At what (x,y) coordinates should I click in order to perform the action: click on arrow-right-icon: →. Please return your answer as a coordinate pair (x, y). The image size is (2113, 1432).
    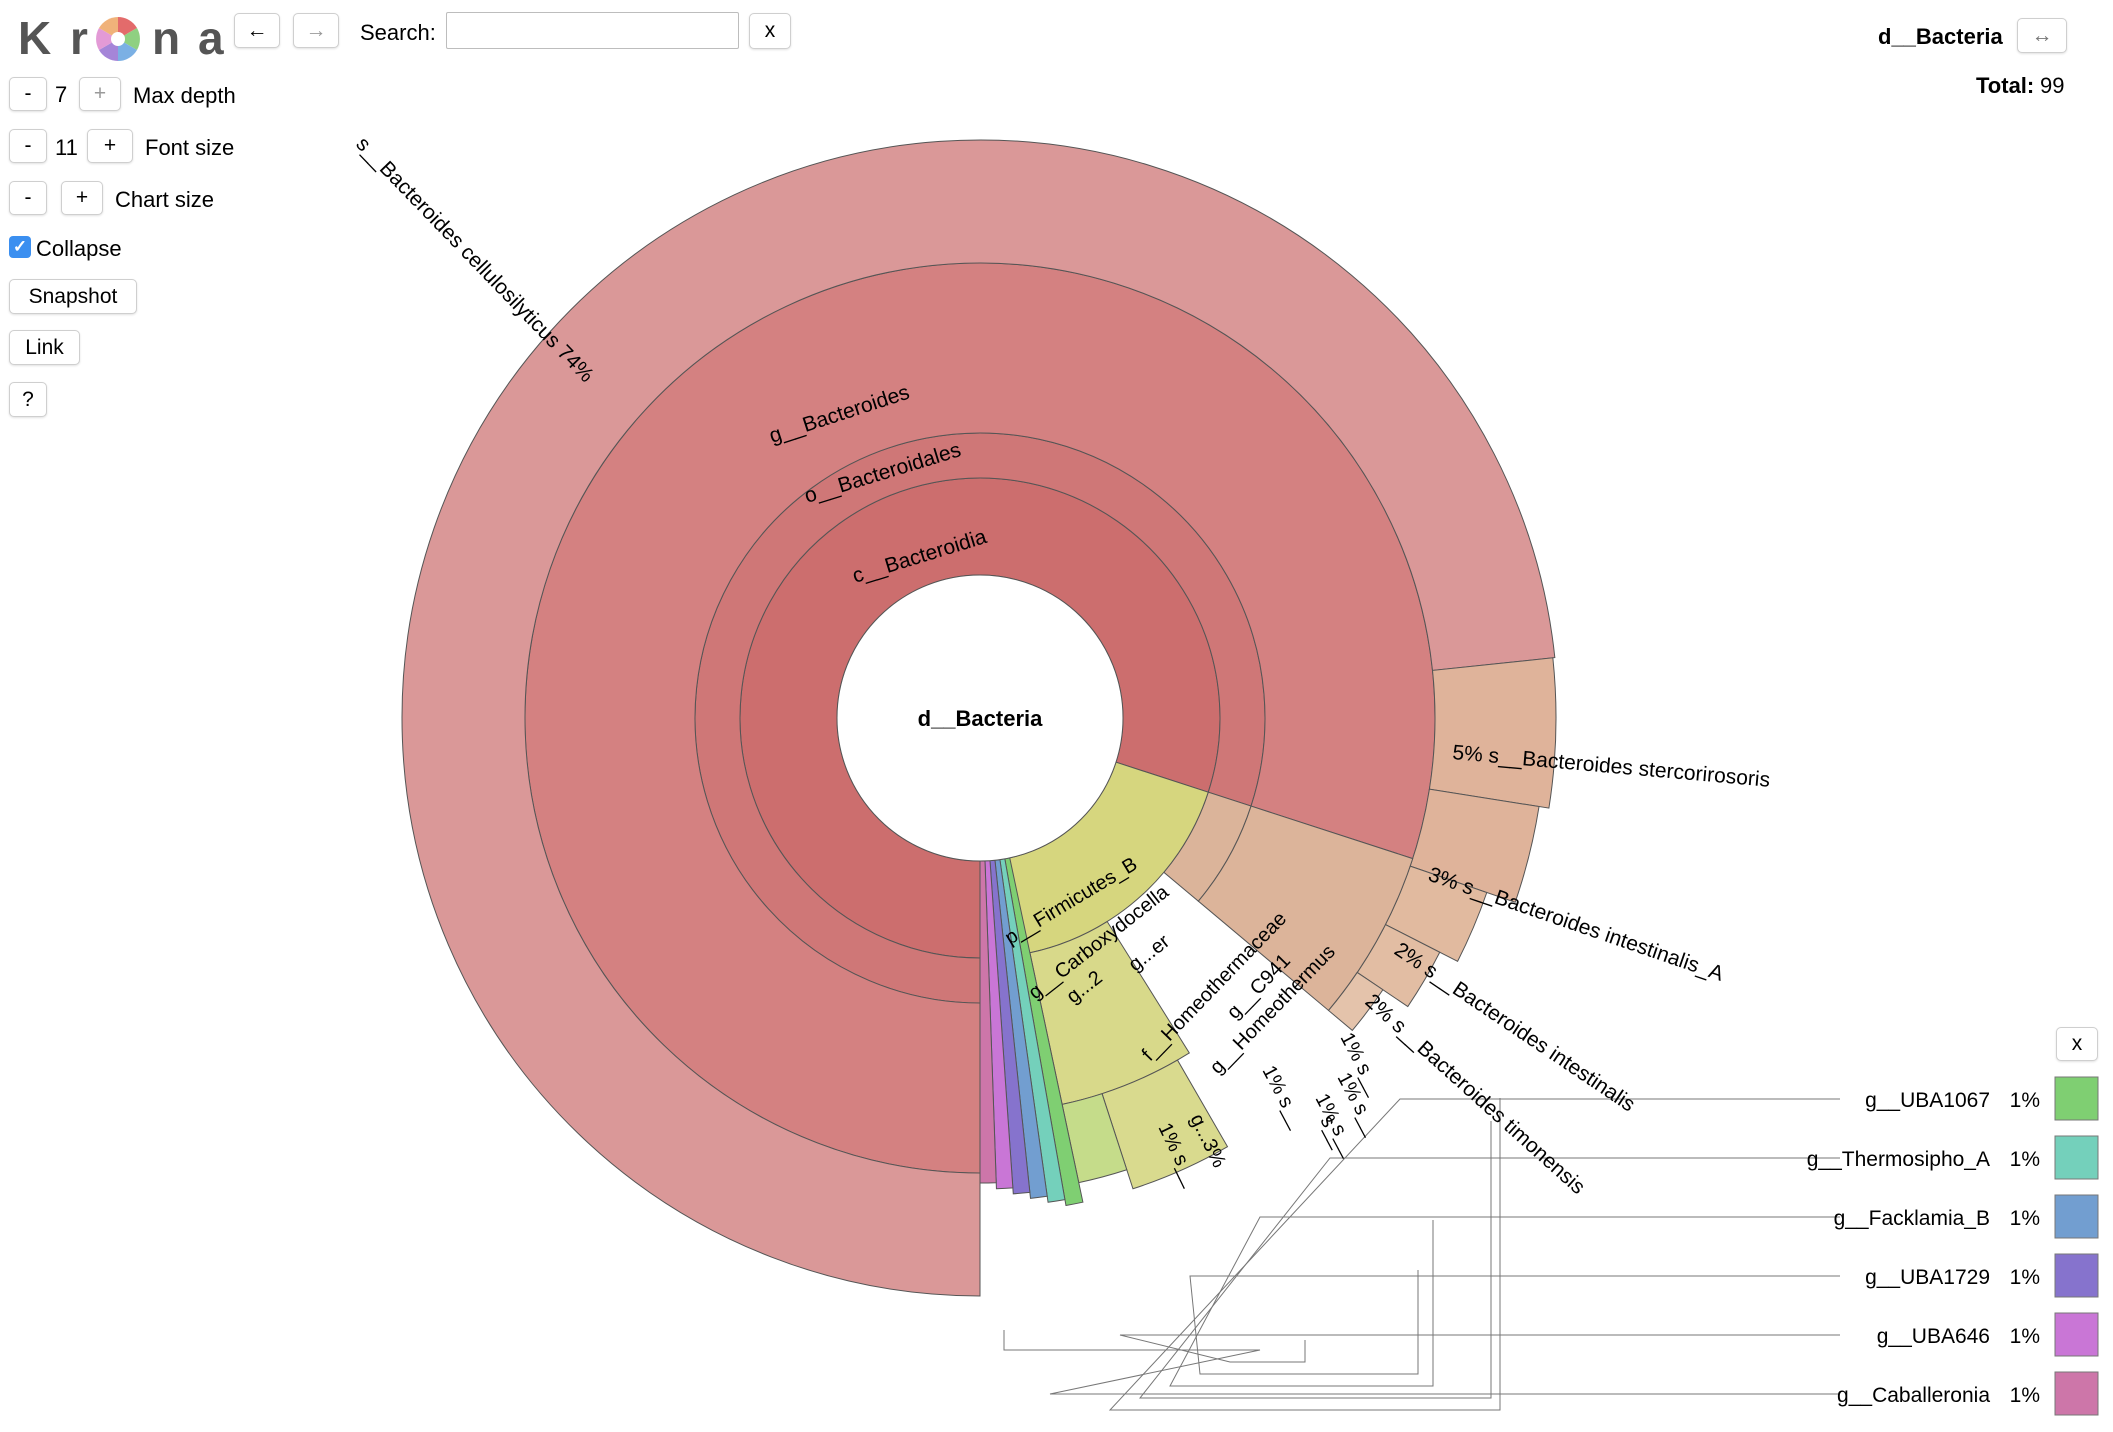
    Looking at the image, I should click on (316, 30).